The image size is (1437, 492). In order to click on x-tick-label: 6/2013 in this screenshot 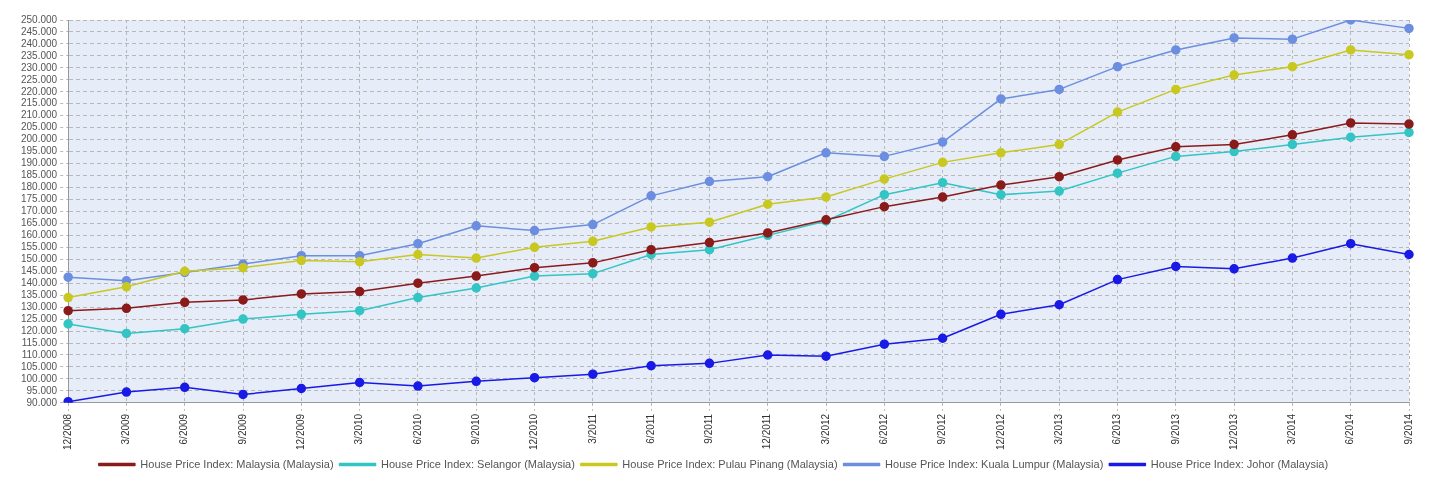, I will do `click(1117, 429)`.